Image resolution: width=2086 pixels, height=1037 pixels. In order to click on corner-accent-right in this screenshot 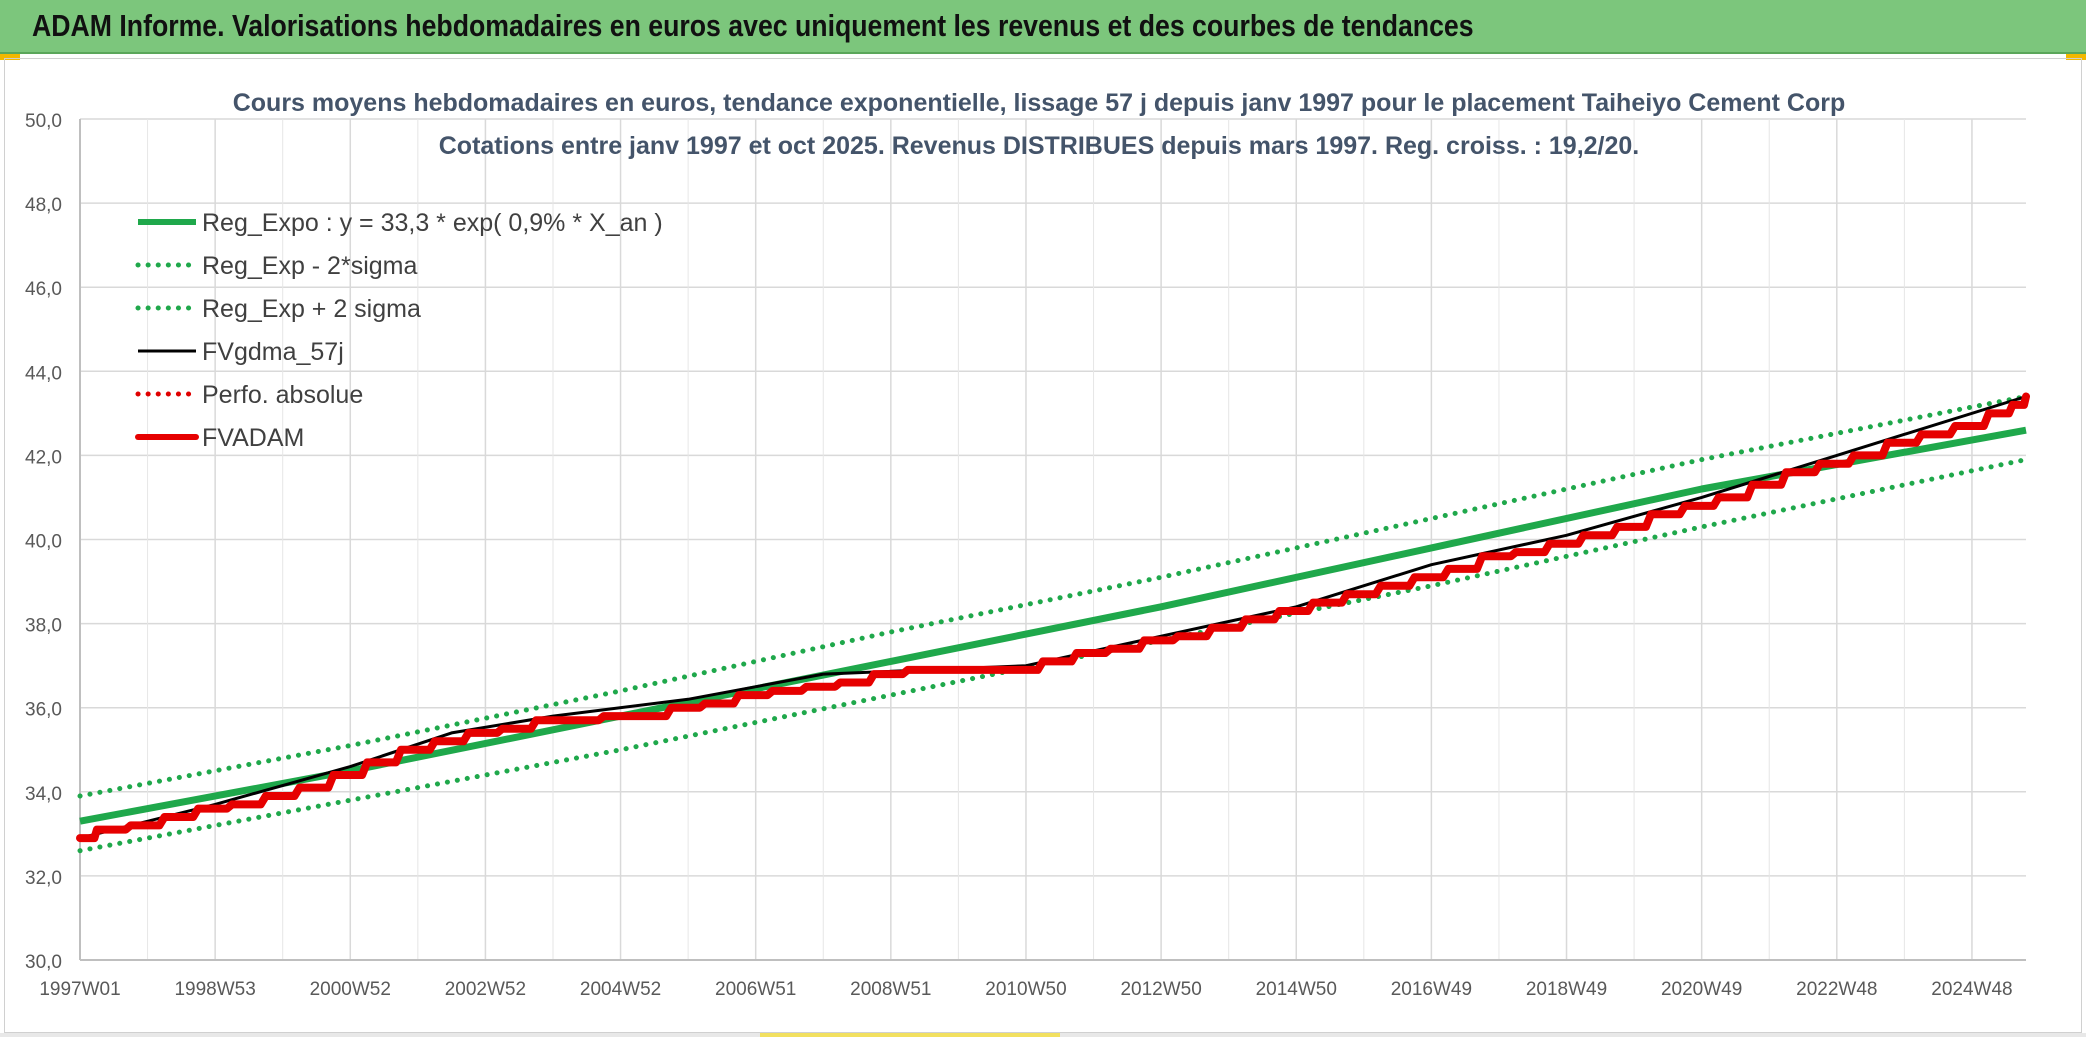, I will do `click(2076, 57)`.